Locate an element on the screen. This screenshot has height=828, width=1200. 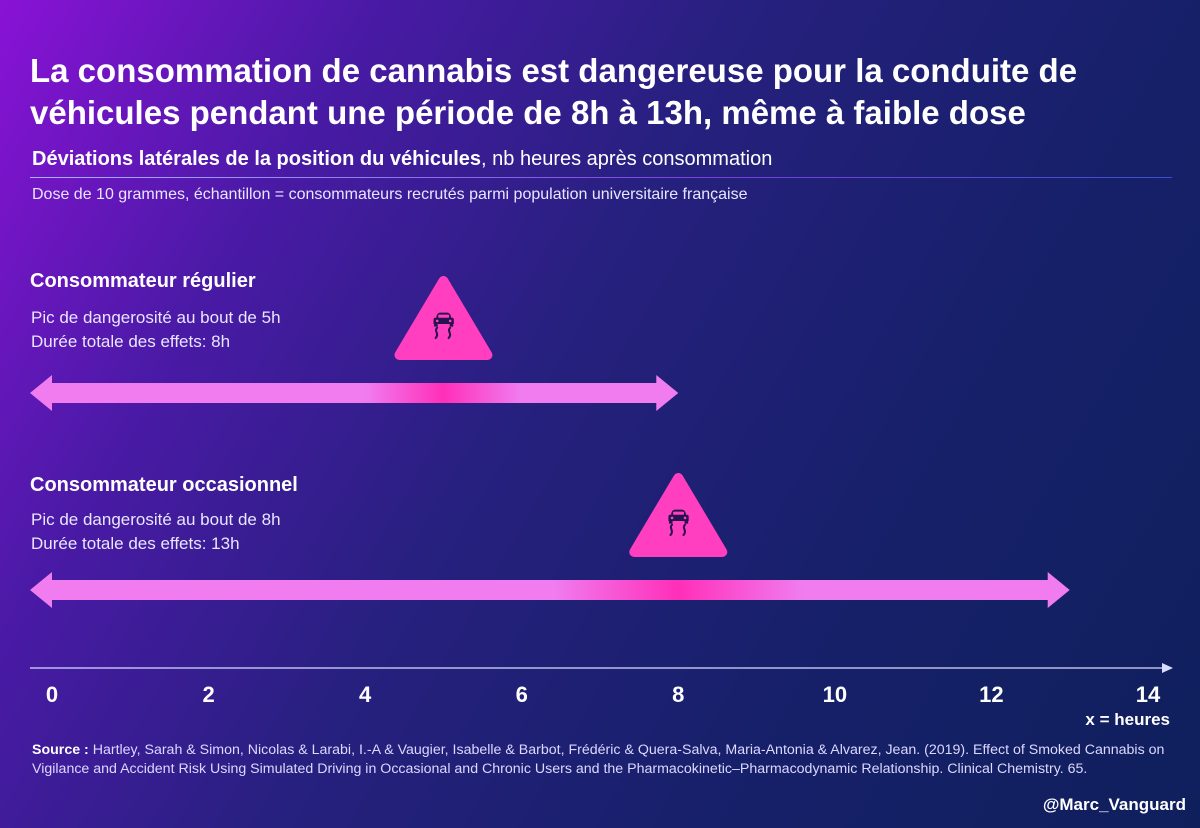
x-axis-label: x = heures is located at coordinates (1127, 719).